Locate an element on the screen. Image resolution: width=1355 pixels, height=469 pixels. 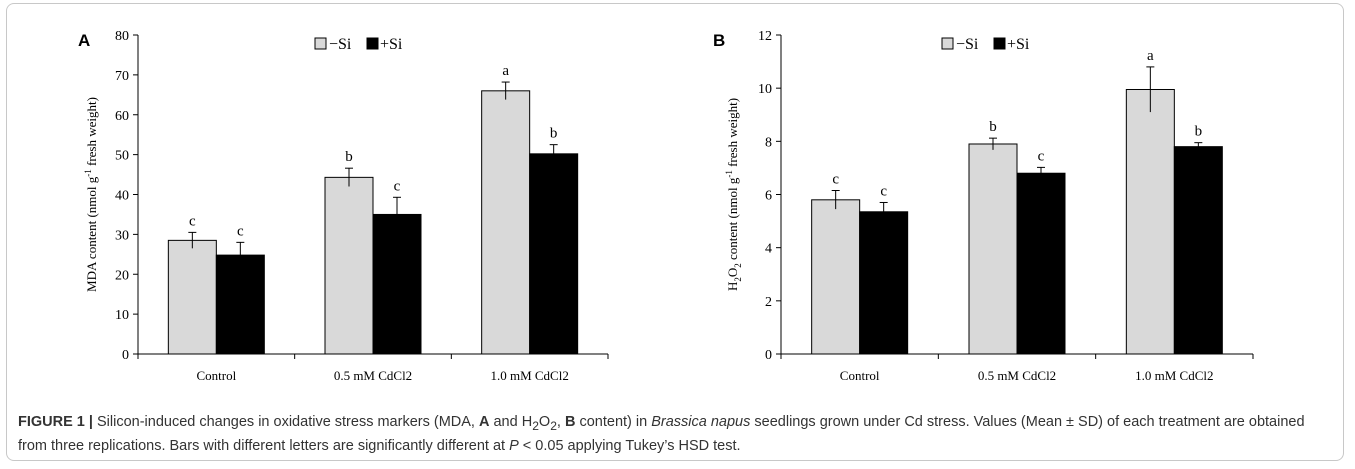
y-tick-label: 50 is located at coordinates (122, 156).